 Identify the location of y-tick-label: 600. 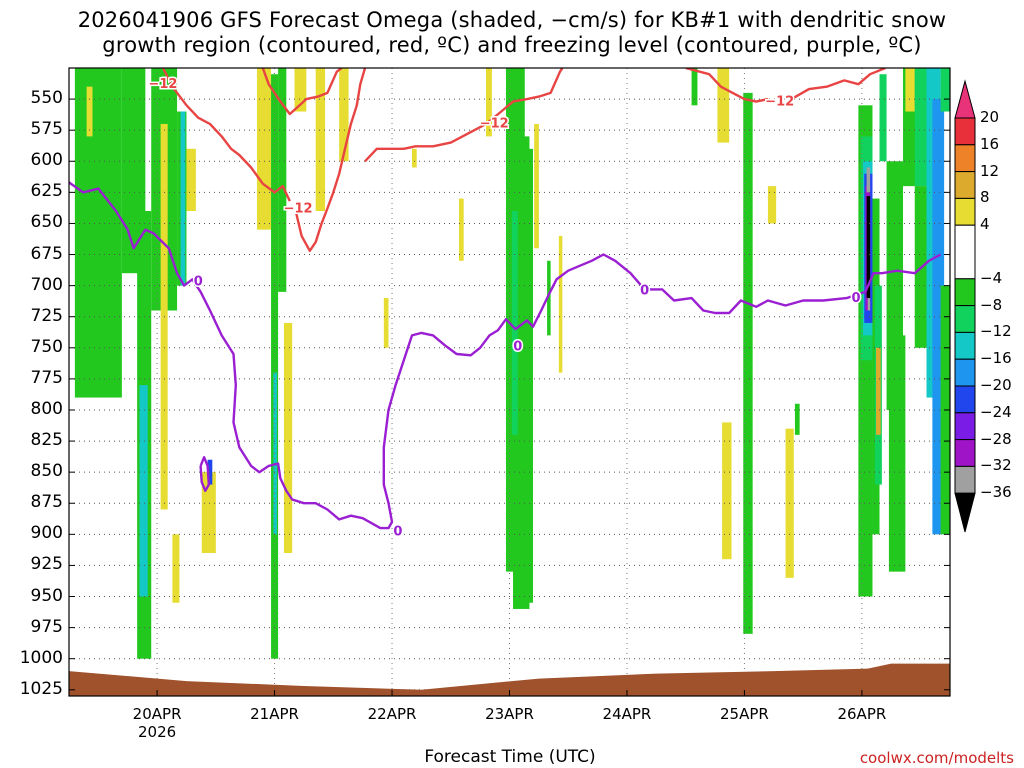
(46, 160).